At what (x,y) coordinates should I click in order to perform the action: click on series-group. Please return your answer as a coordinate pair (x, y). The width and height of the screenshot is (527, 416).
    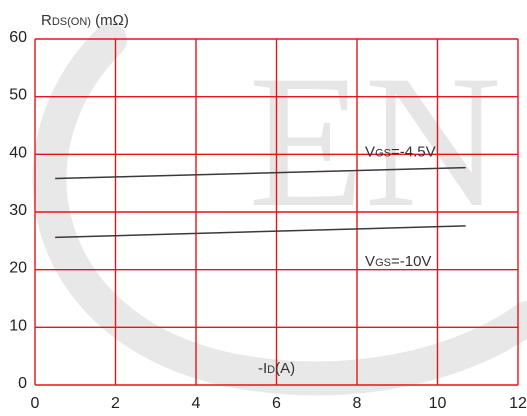
    Looking at the image, I should click on (260, 202).